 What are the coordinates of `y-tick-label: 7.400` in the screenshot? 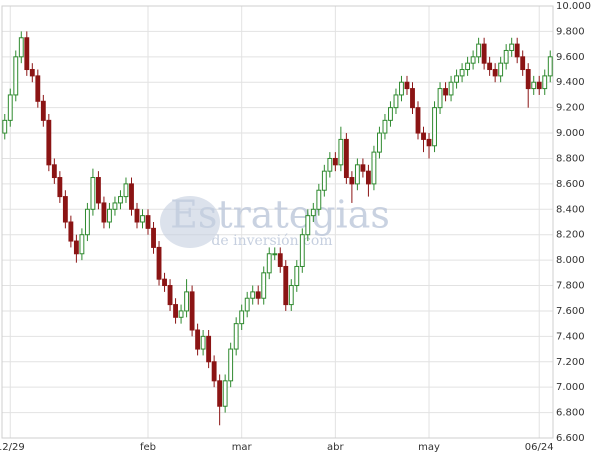 It's located at (570, 336).